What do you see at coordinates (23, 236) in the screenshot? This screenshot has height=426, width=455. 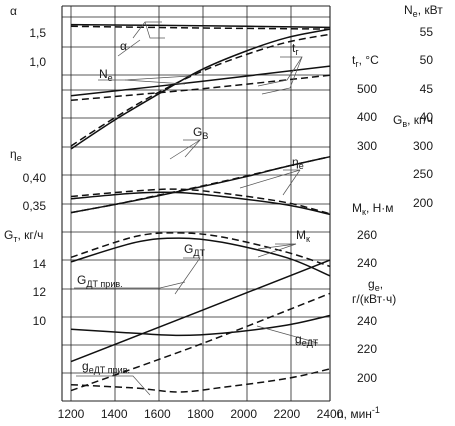 I see `left-axis-title-gt: Gт, кг/ч` at bounding box center [23, 236].